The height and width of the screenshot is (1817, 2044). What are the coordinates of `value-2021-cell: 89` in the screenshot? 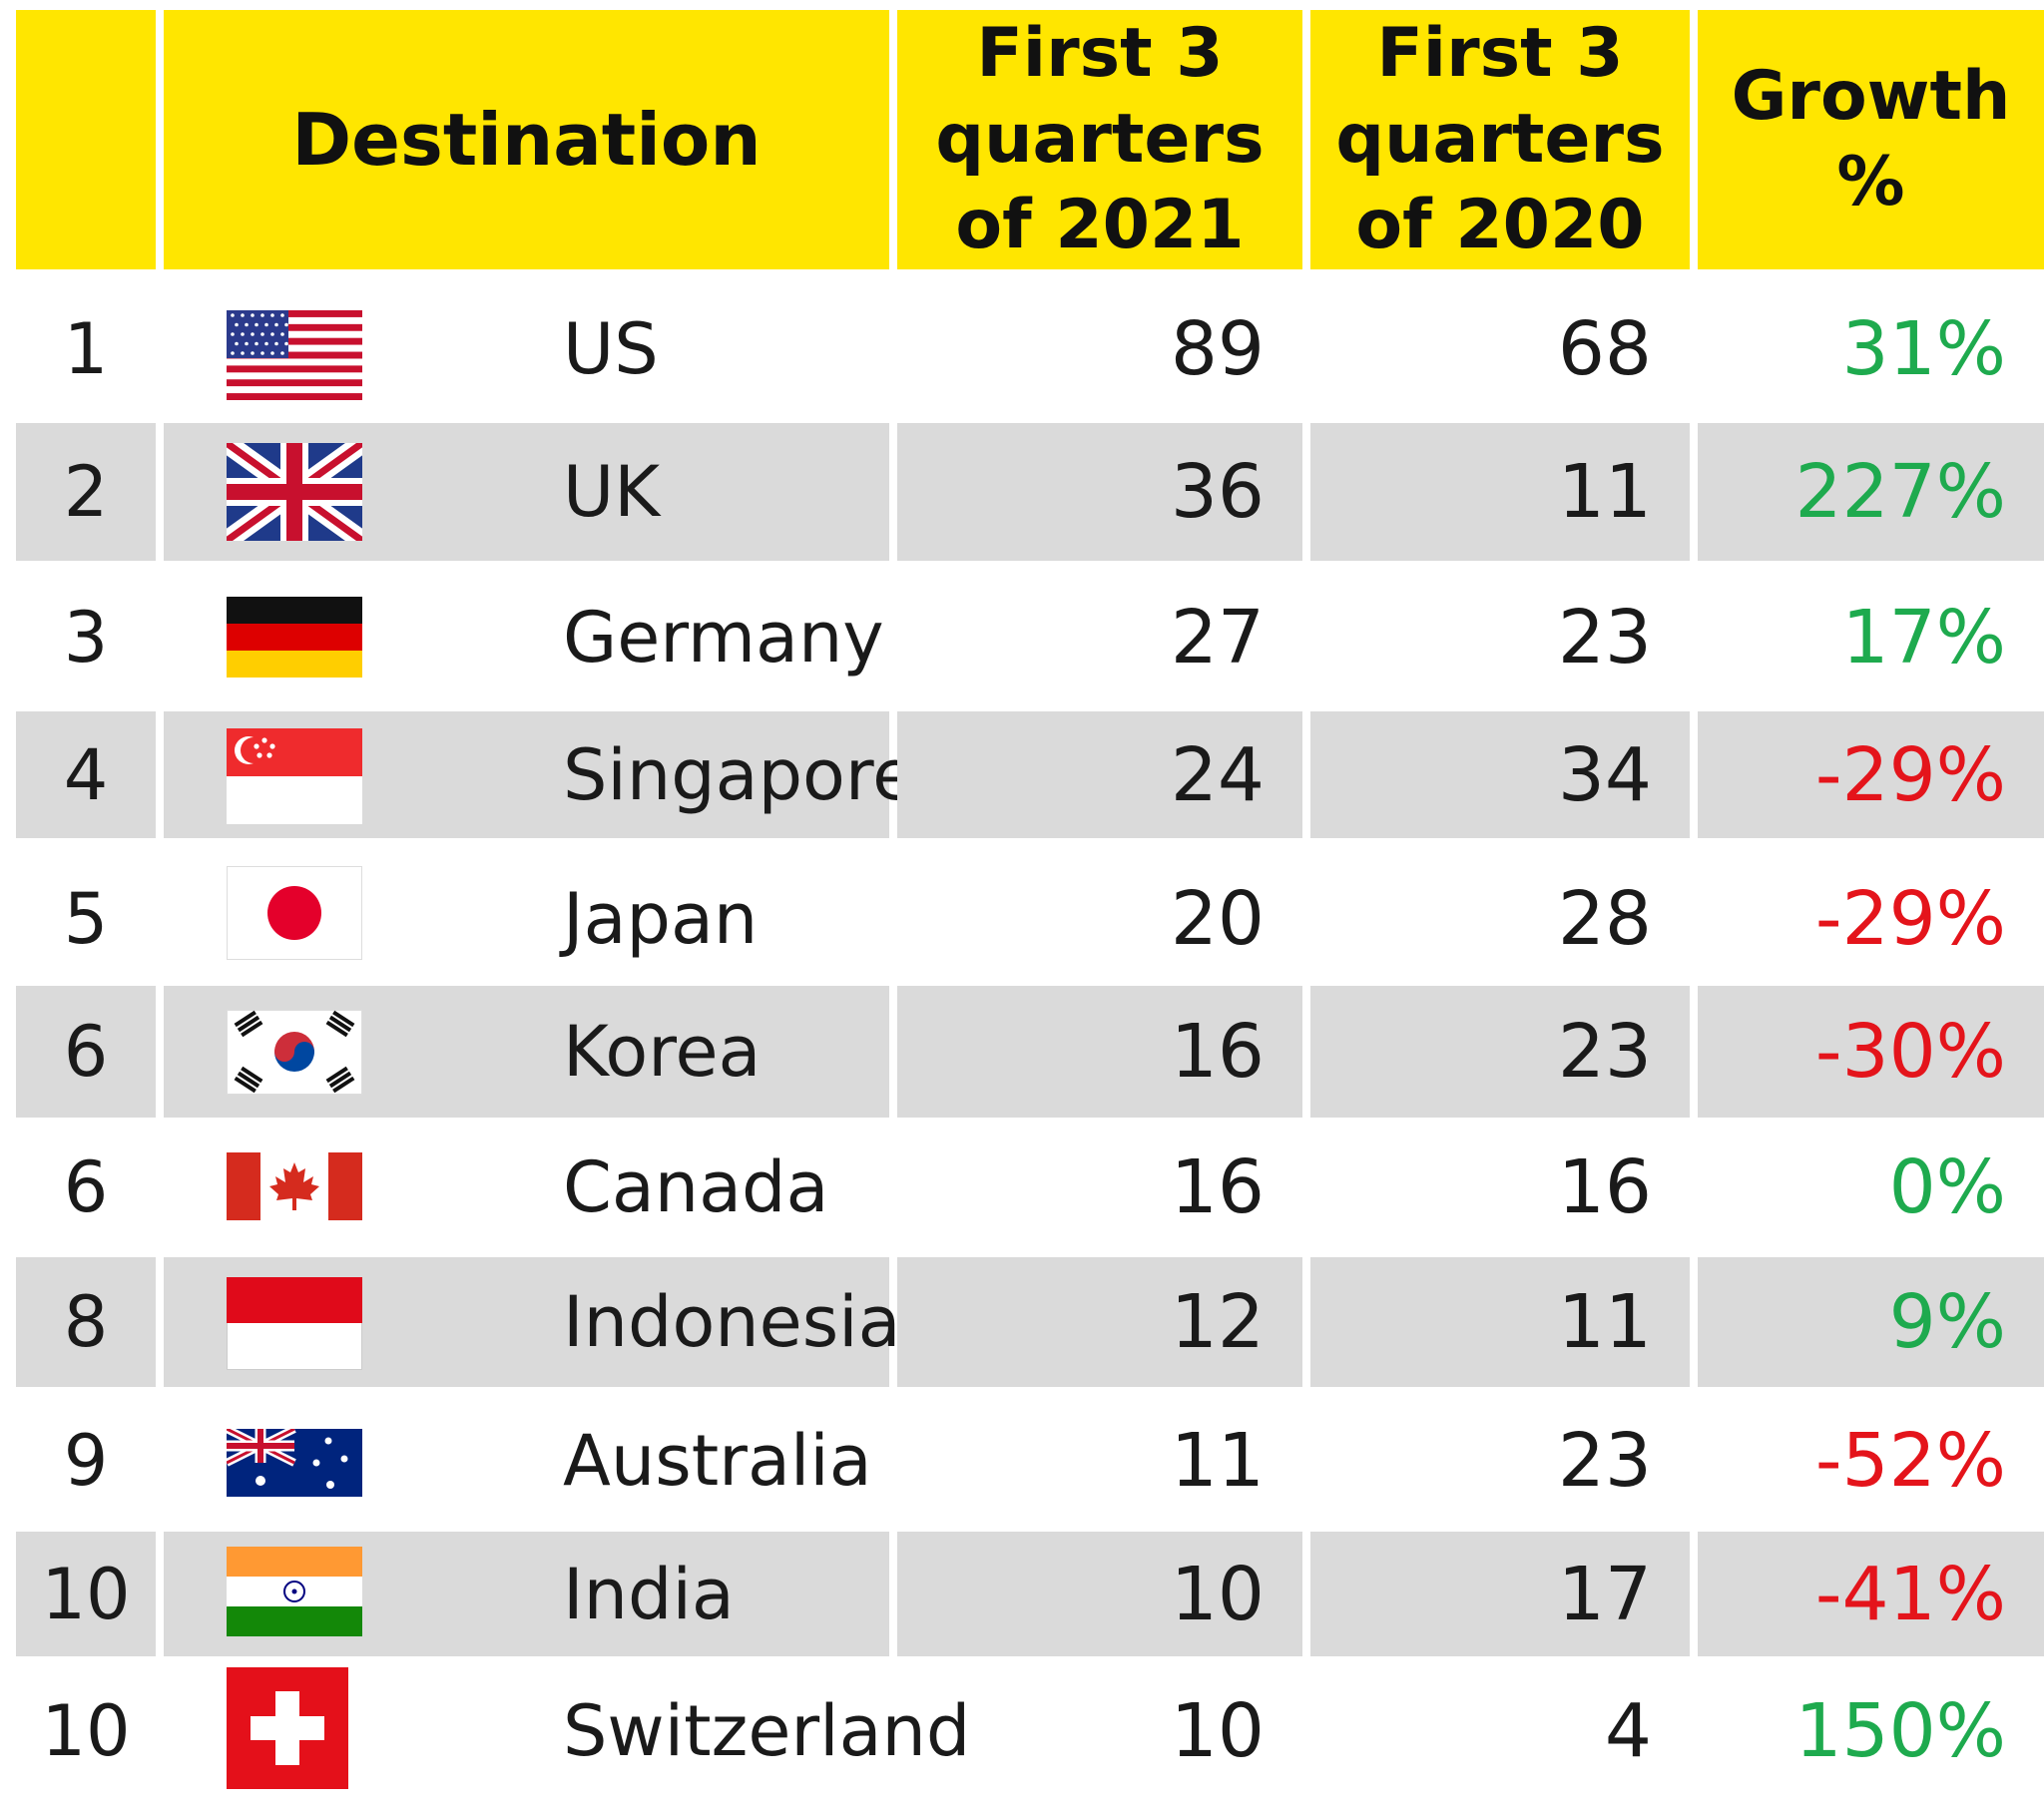 It's located at (1217, 348).